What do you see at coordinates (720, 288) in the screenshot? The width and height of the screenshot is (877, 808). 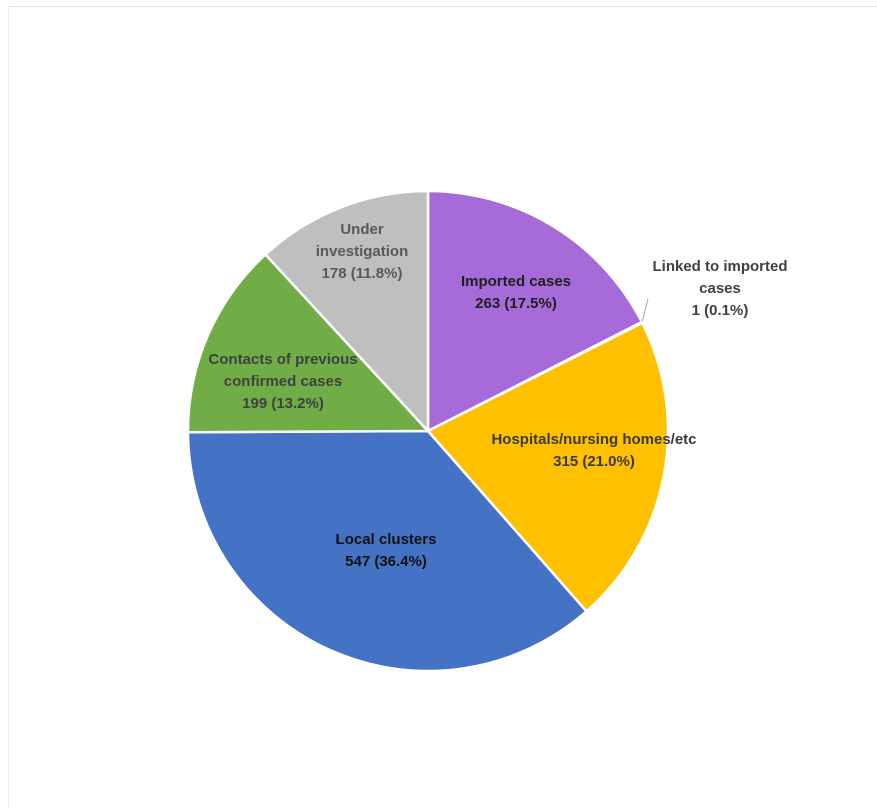 I see `data-label-1: Linked to imported cases 1 (0.1%)` at bounding box center [720, 288].